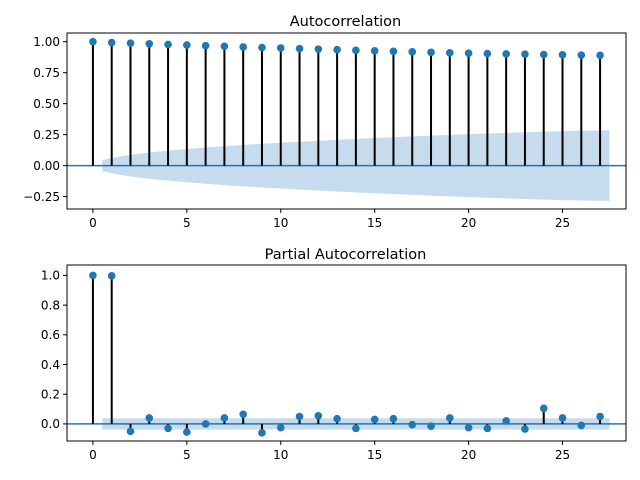 The width and height of the screenshot is (640, 480). What do you see at coordinates (46, 73) in the screenshot?
I see `y-tick-label: 0.75` at bounding box center [46, 73].